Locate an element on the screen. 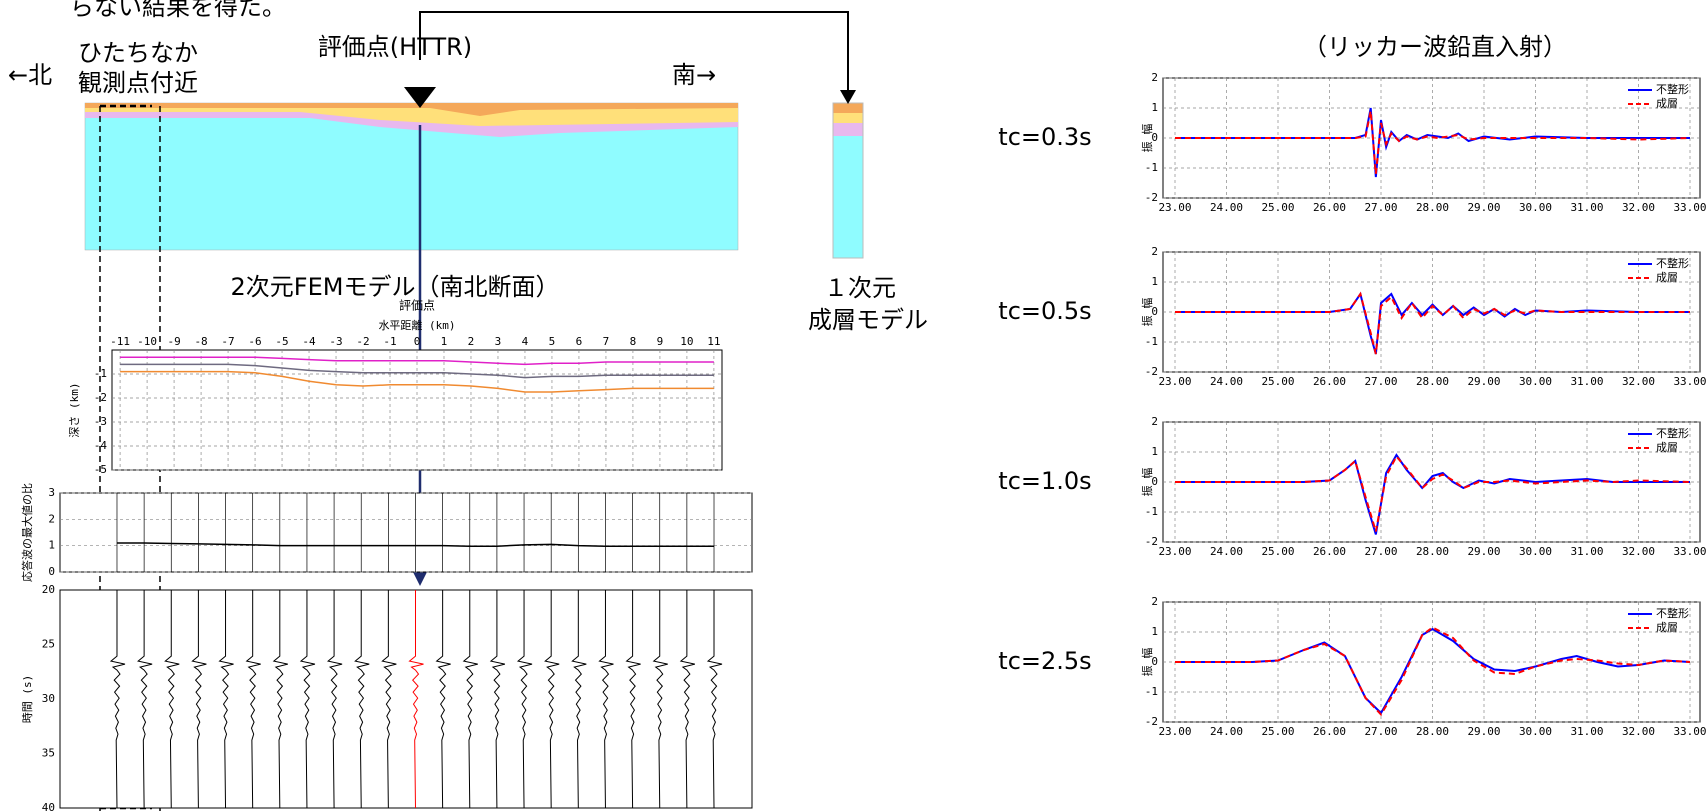  ricker-title: （リッカー波鉛直入射） is located at coordinates (1435, 47).